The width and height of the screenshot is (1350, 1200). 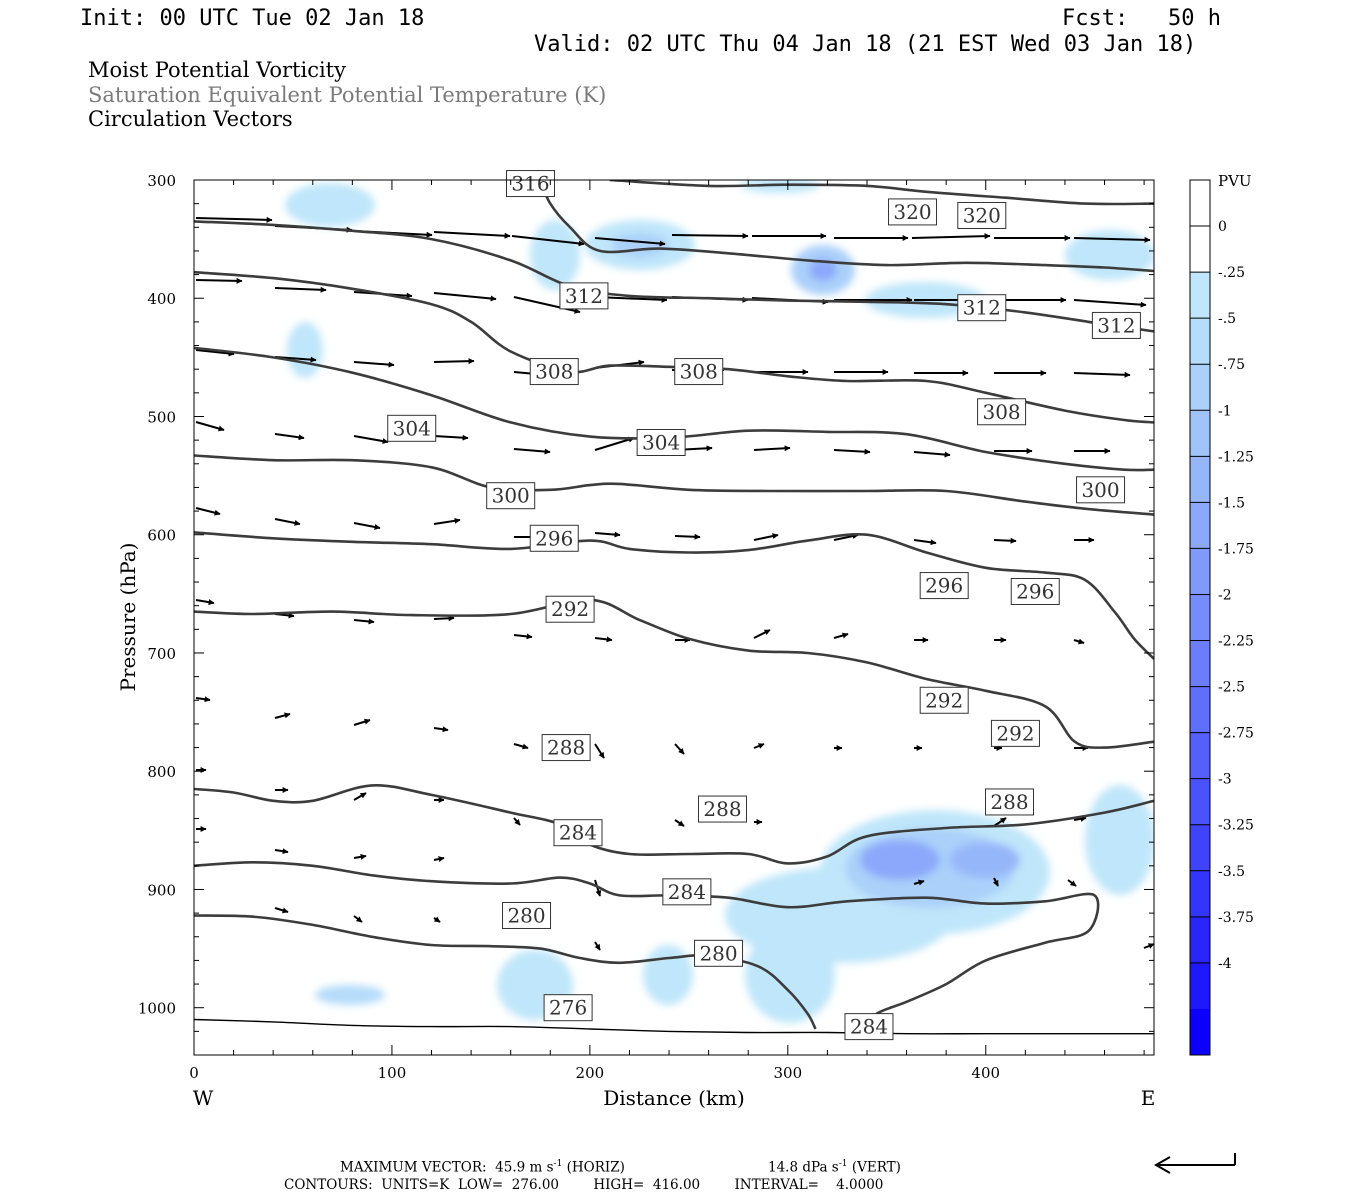 I want to click on contour-label: 304, so click(x=412, y=428).